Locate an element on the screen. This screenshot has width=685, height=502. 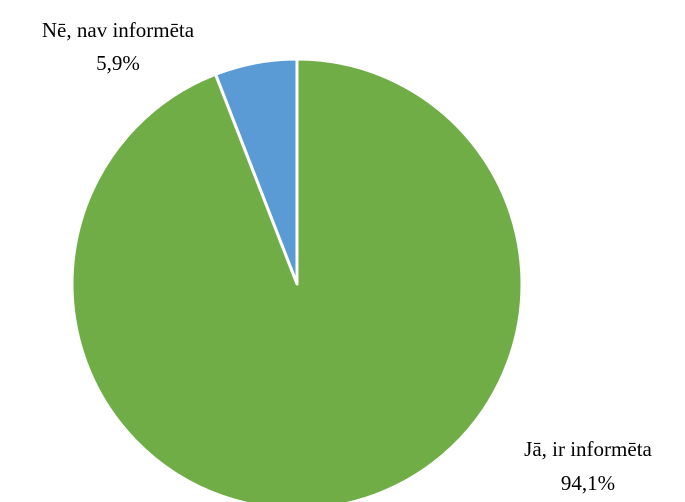
slice-label-ja-category: Jā, ir informēta is located at coordinates (588, 449).